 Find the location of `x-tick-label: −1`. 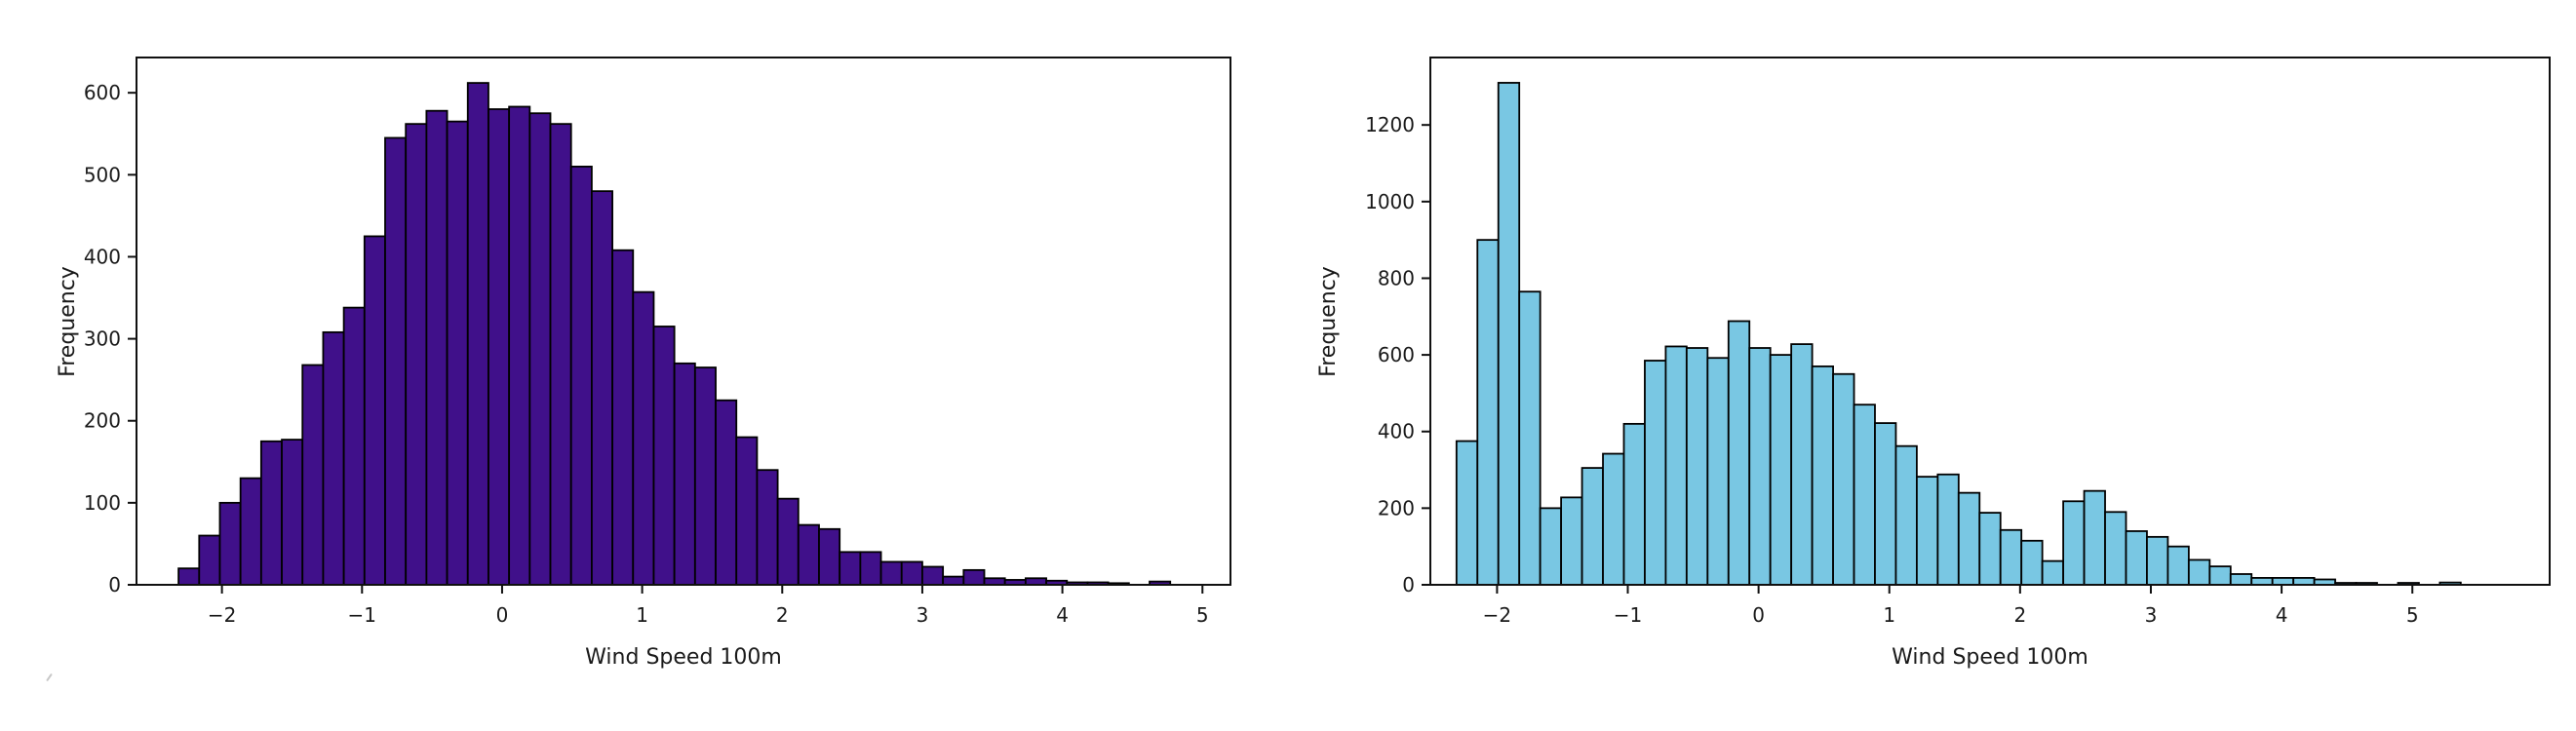

x-tick-label: −1 is located at coordinates (1628, 615).